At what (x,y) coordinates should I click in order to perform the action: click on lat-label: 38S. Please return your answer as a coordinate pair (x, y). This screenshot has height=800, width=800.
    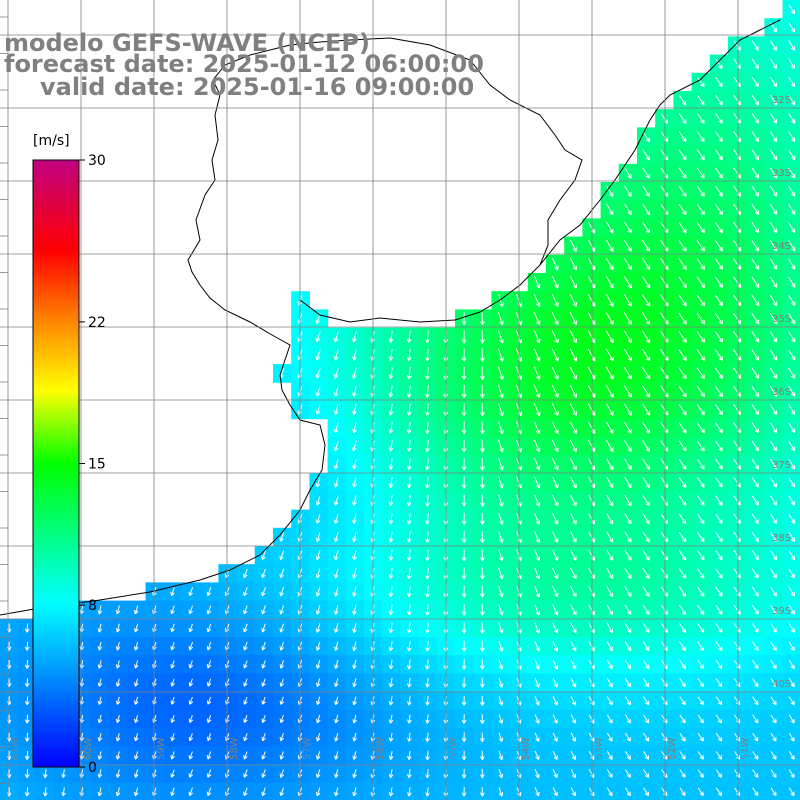
    Looking at the image, I should click on (781, 538).